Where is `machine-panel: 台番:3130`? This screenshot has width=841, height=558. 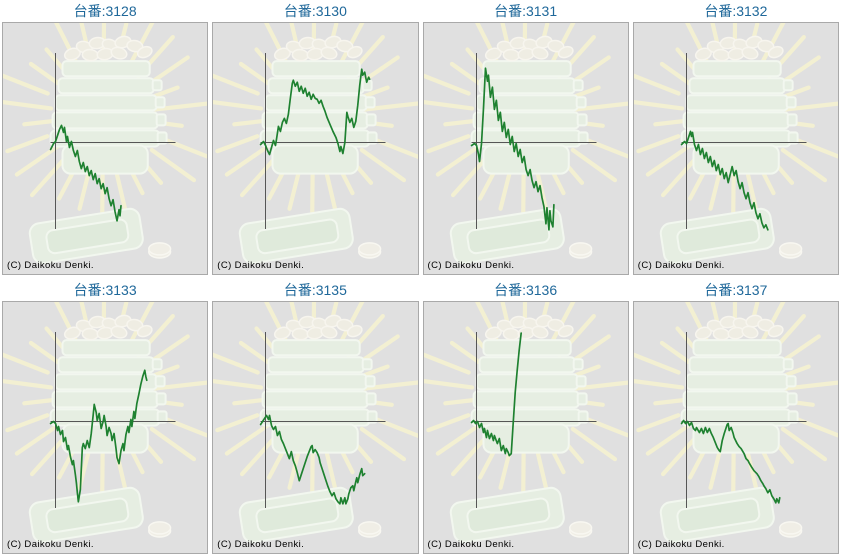 machine-panel: 台番:3130 is located at coordinates (315, 139).